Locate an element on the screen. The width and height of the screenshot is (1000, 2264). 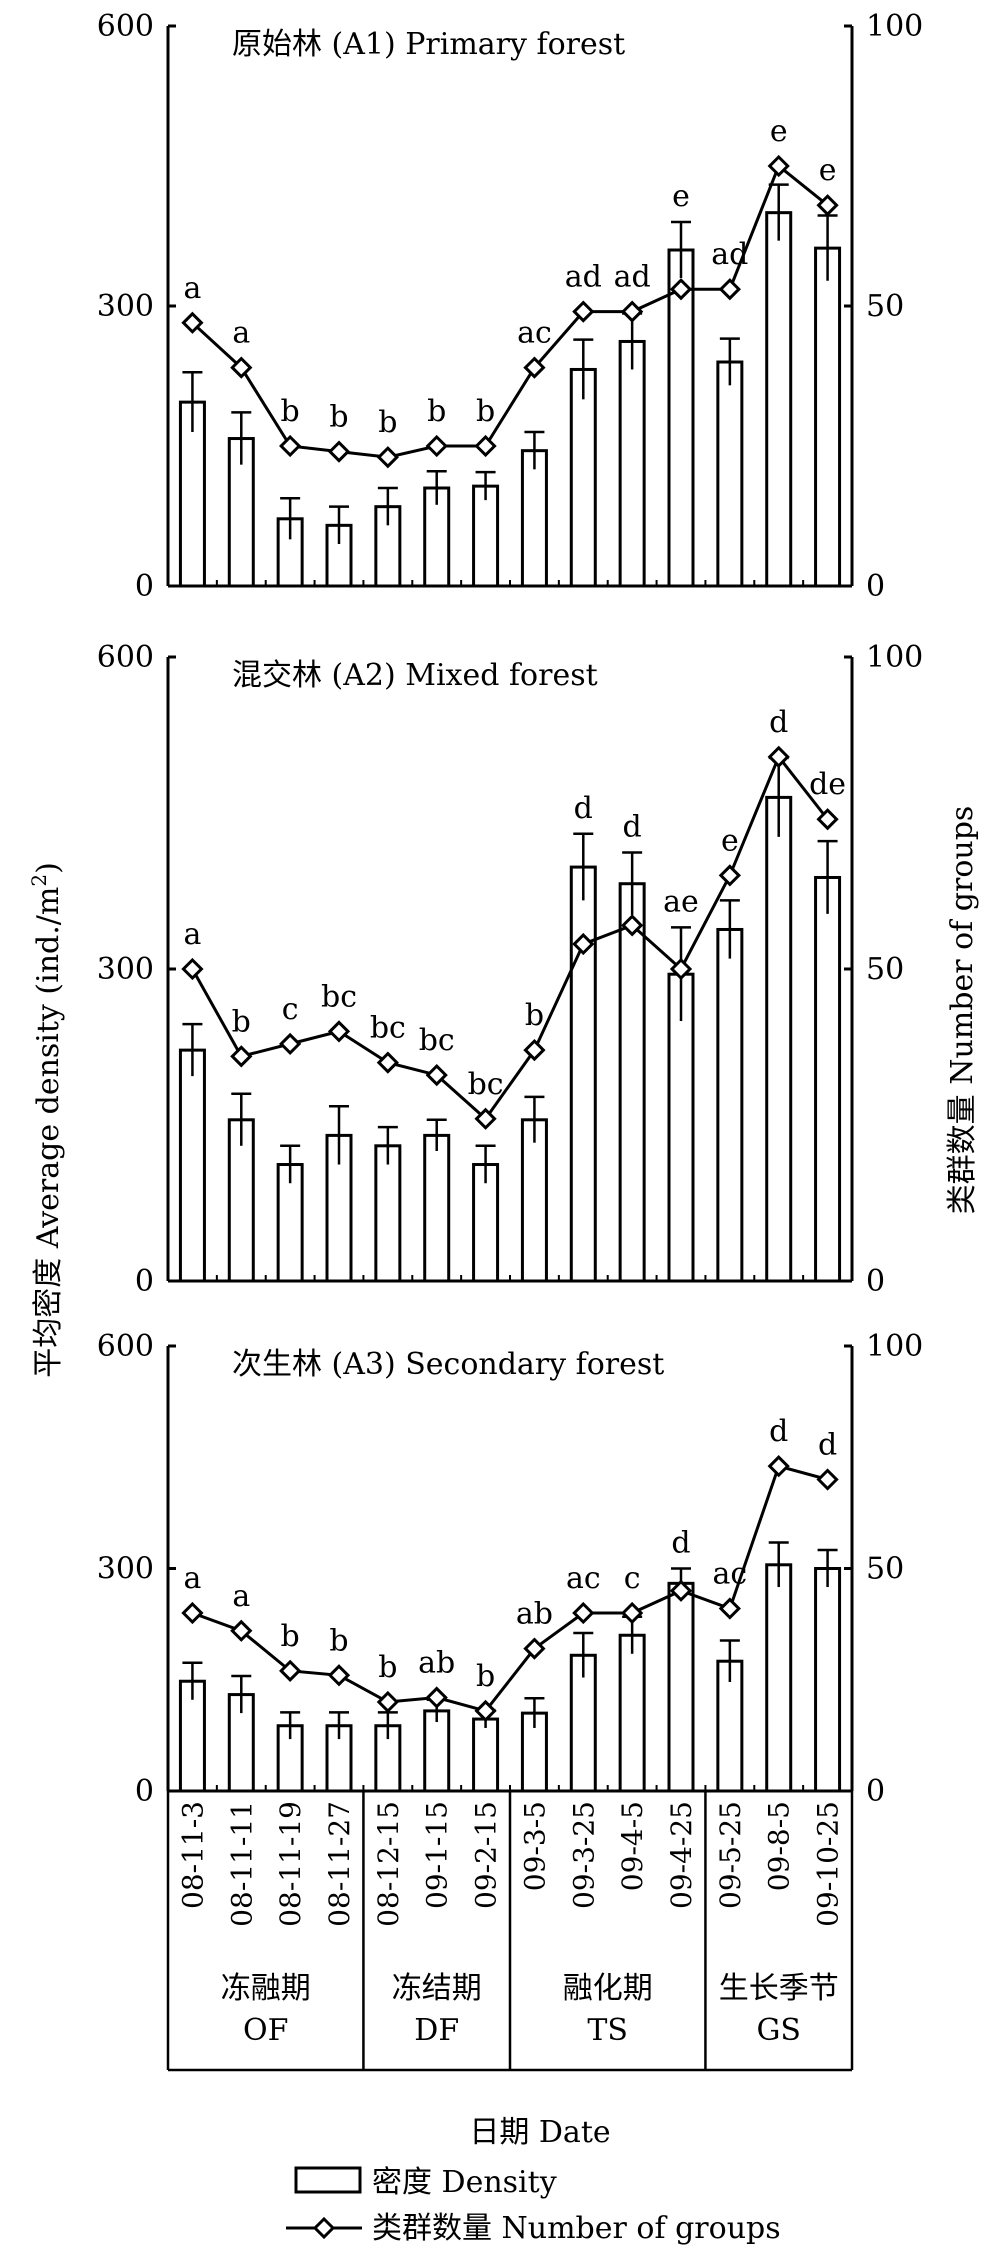
date-tick-label: 08-11-11 is located at coordinates (241, 1864).